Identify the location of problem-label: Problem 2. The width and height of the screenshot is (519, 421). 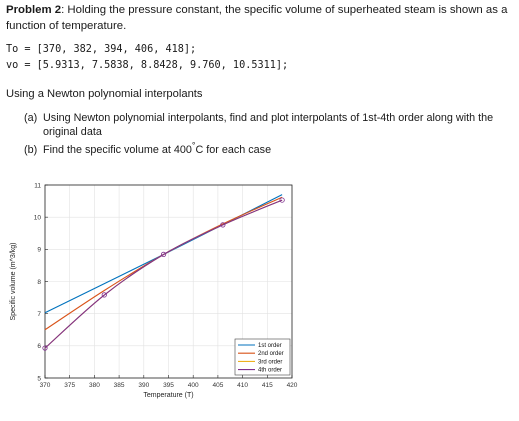
(34, 10).